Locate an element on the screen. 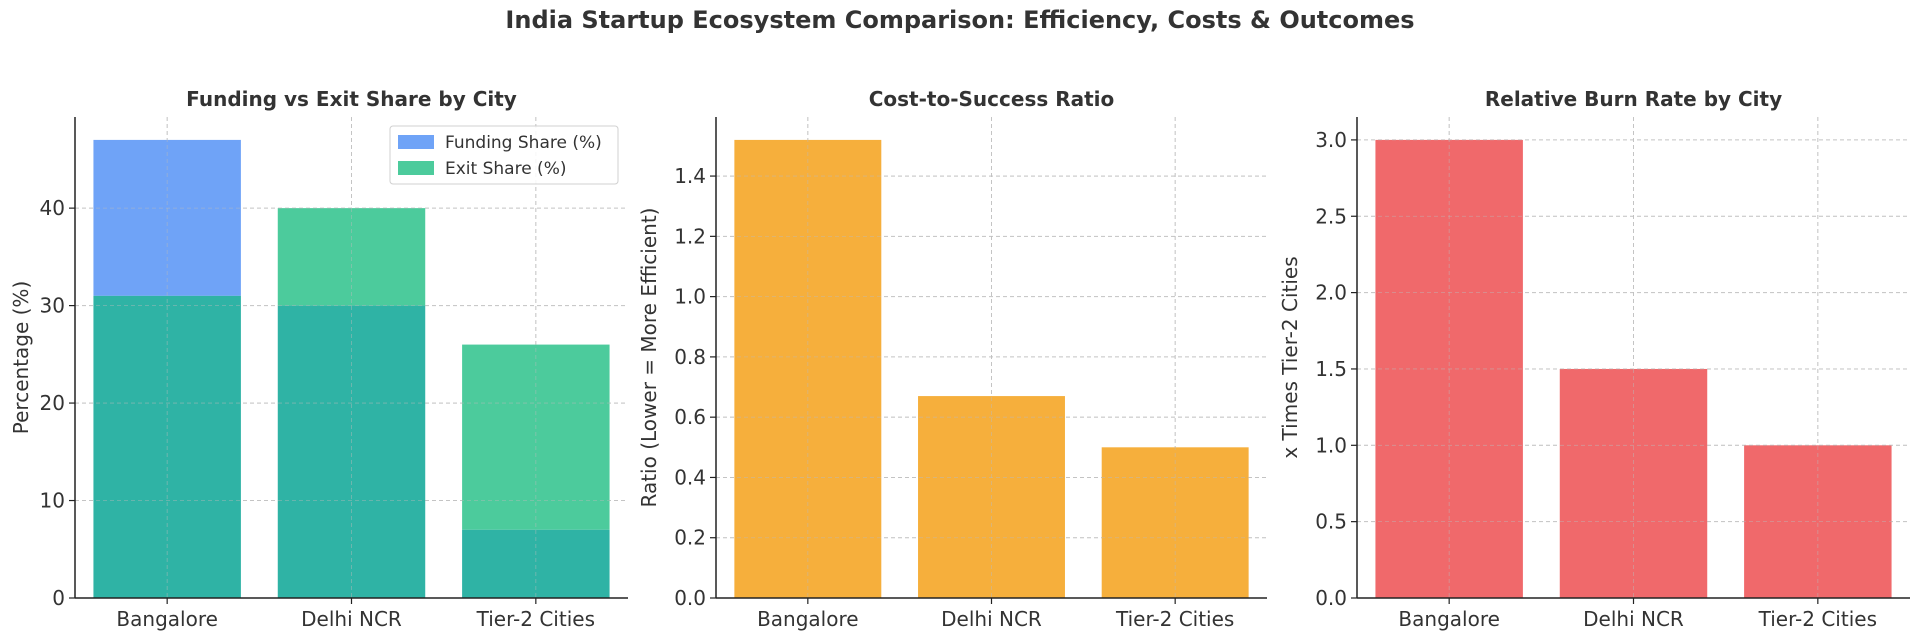 The height and width of the screenshot is (638, 1920). chart-2-ytick-label: 1.4 is located at coordinates (690, 176).